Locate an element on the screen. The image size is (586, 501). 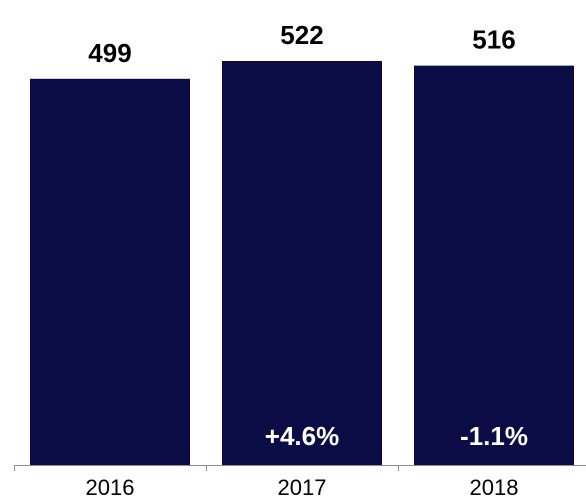
change-label-2017: +4.6% is located at coordinates (302, 436).